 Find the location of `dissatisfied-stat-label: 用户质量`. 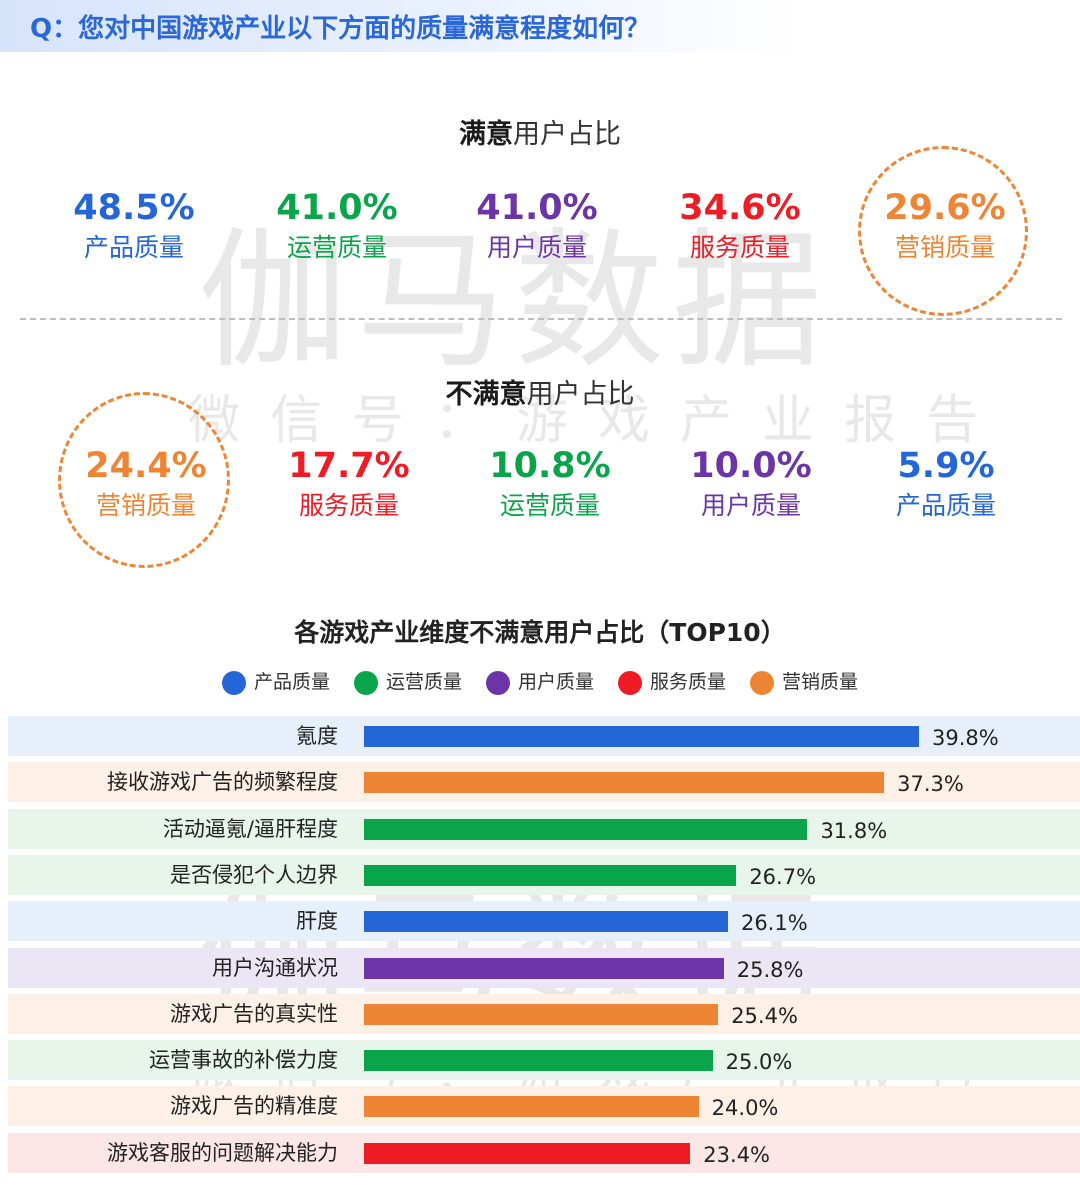

dissatisfied-stat-label: 用户质量 is located at coordinates (750, 505).